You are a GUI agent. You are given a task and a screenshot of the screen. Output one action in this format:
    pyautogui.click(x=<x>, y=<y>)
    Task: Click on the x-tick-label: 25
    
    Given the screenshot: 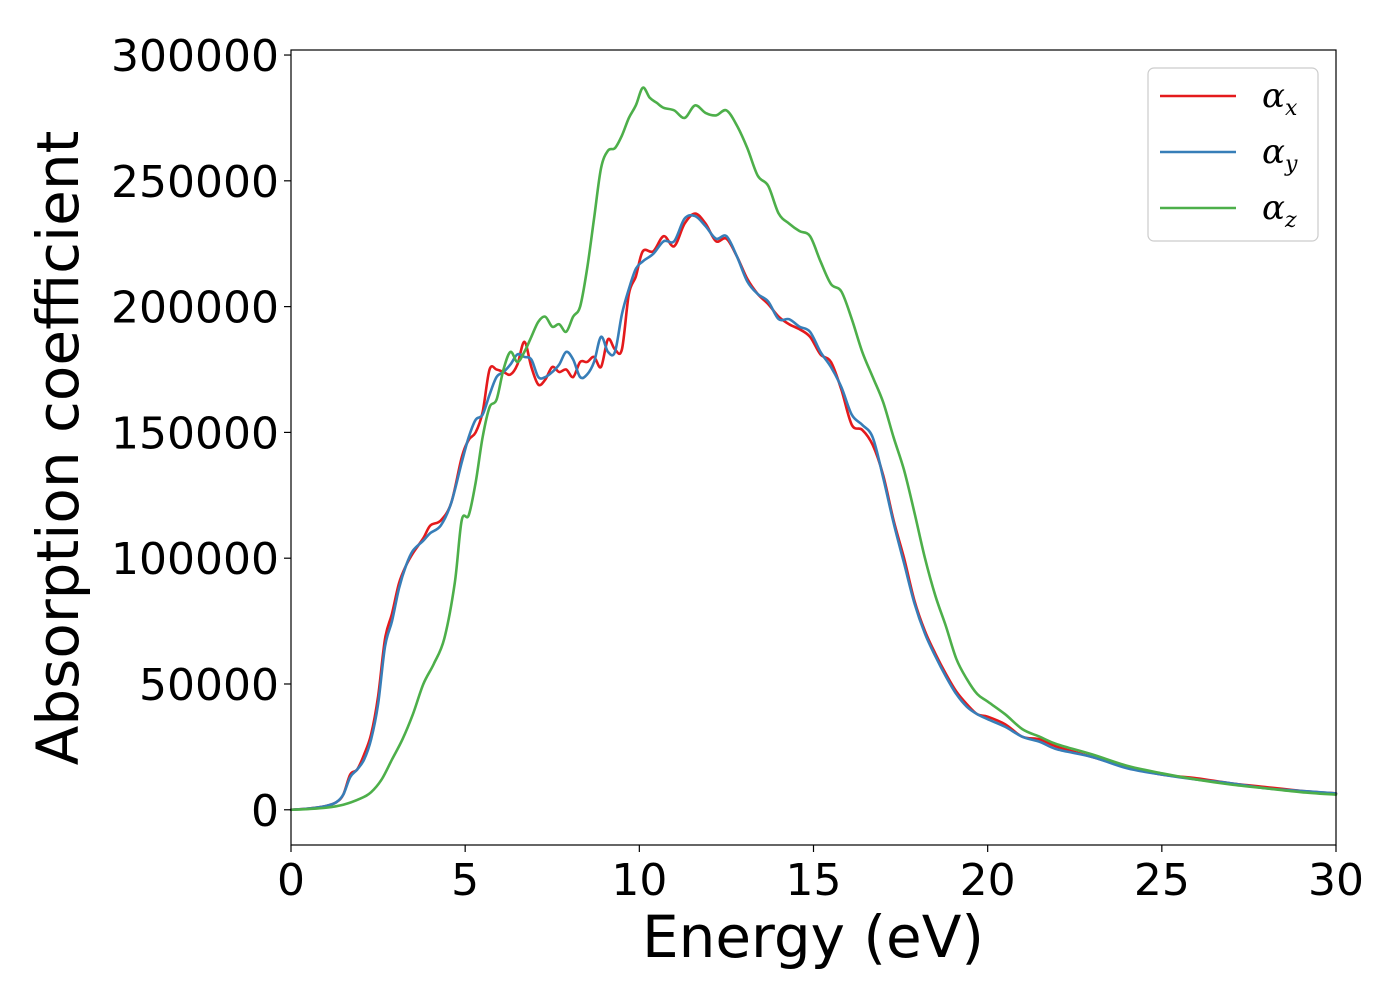 What is the action you would take?
    pyautogui.click(x=1162, y=880)
    